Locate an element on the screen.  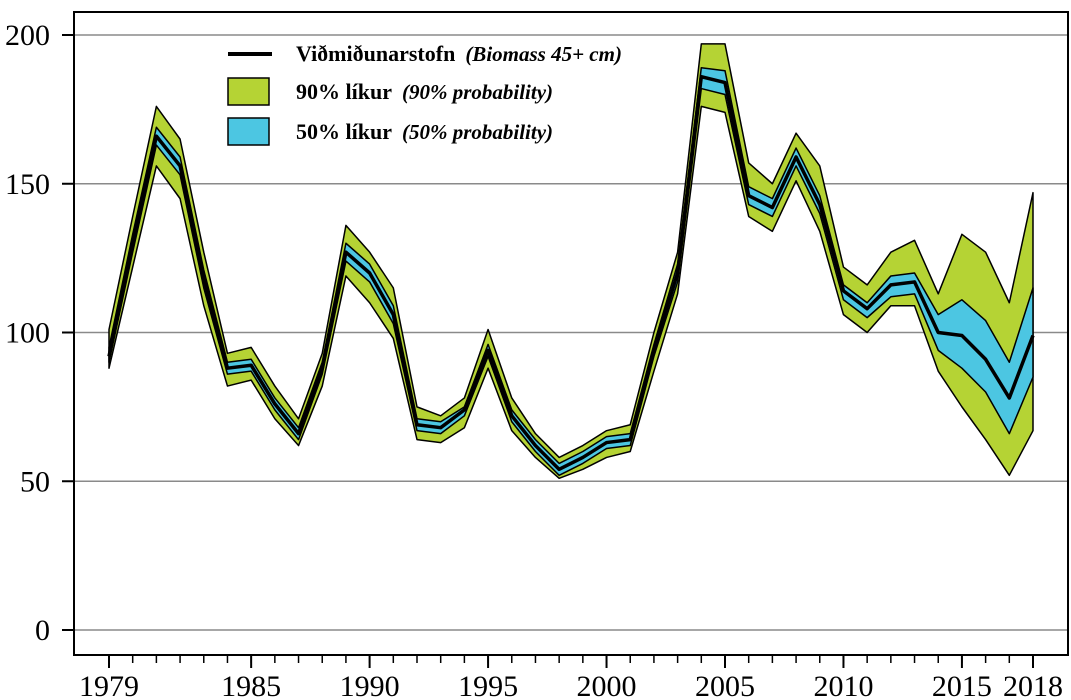
x-tick-label: 1995 is located at coordinates (488, 685).